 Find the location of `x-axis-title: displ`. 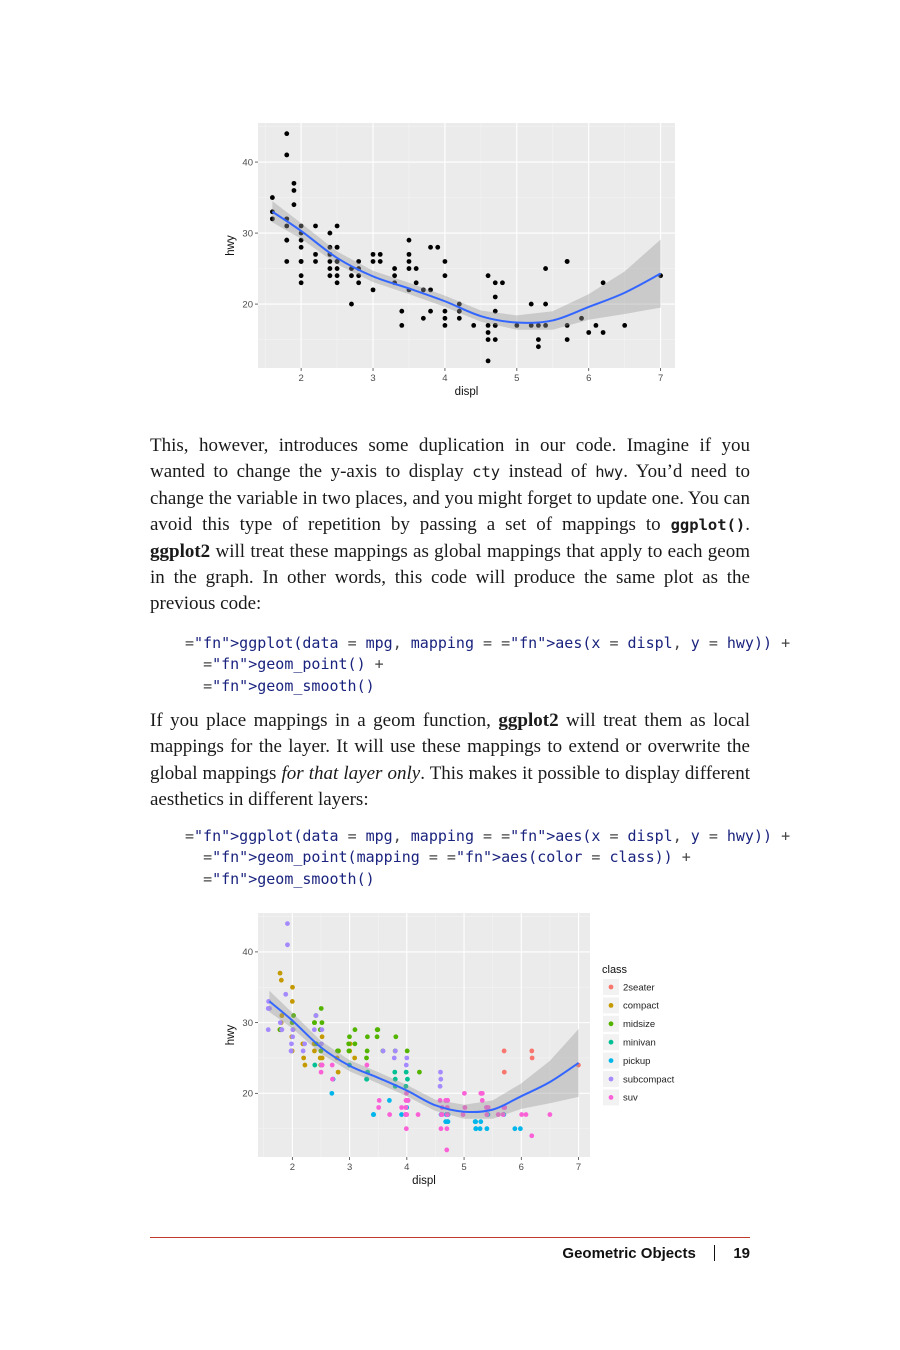

x-axis-title: displ is located at coordinates (467, 392).